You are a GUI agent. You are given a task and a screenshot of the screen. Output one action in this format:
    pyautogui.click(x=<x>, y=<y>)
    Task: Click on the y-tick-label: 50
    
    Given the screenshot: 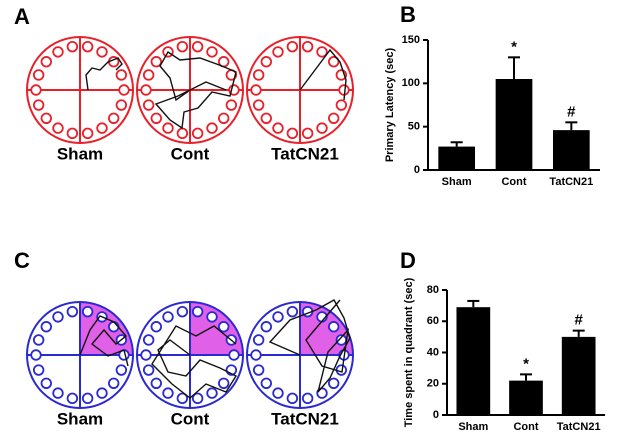 What is the action you would take?
    pyautogui.click(x=414, y=127)
    